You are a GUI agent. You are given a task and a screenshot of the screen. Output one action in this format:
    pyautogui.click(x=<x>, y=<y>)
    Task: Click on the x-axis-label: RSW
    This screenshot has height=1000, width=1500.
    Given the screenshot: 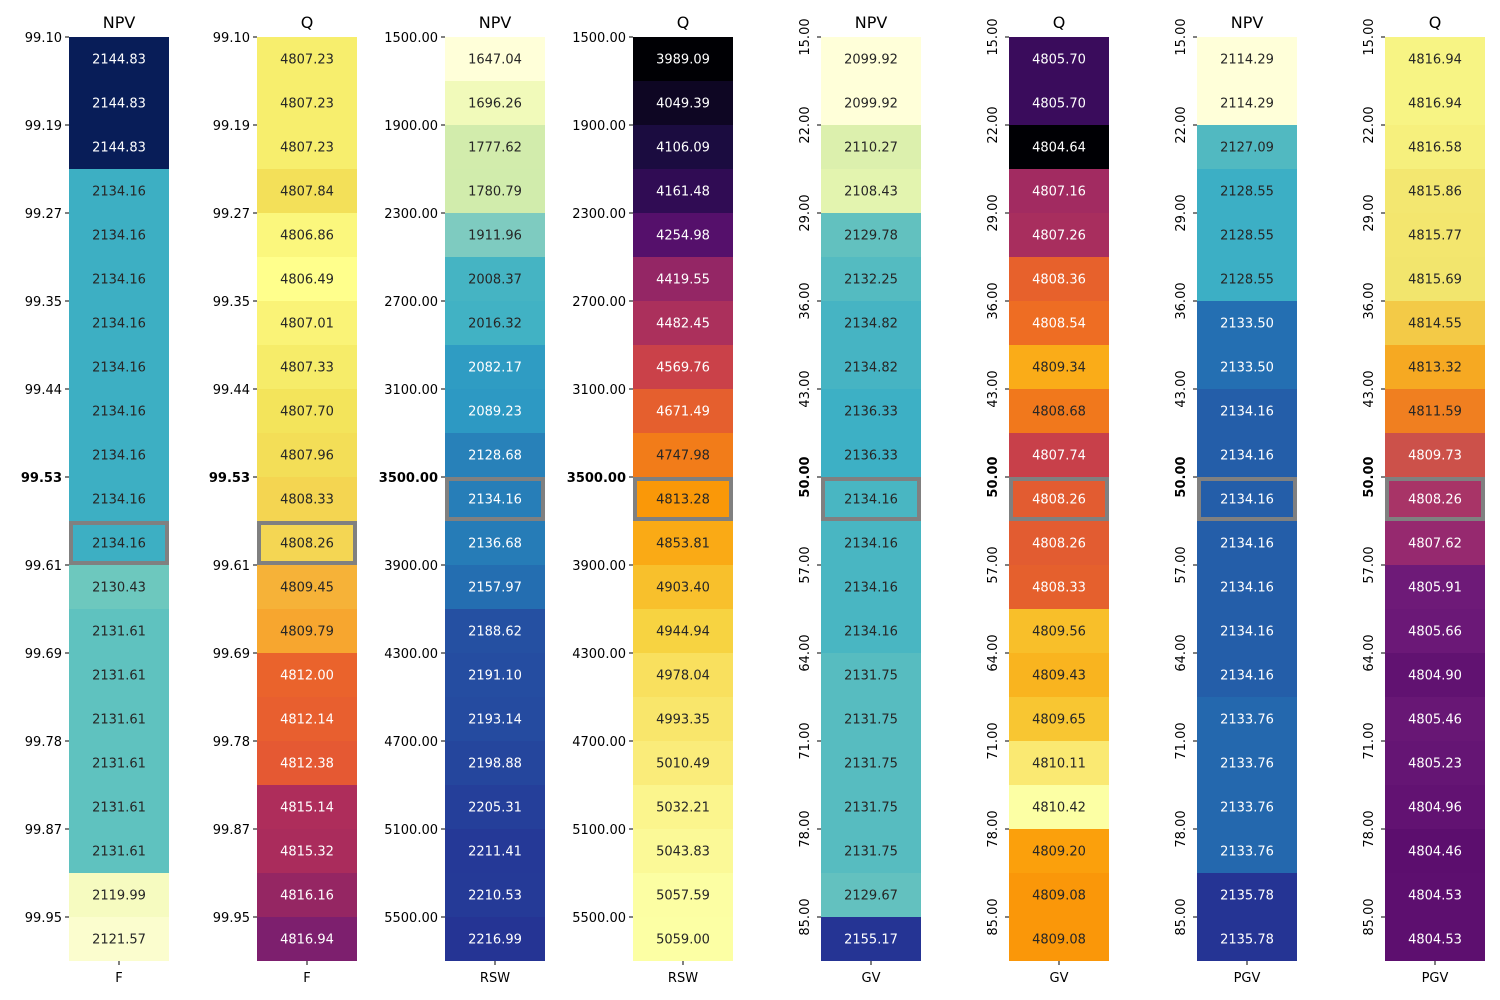 What is the action you would take?
    pyautogui.click(x=683, y=978)
    